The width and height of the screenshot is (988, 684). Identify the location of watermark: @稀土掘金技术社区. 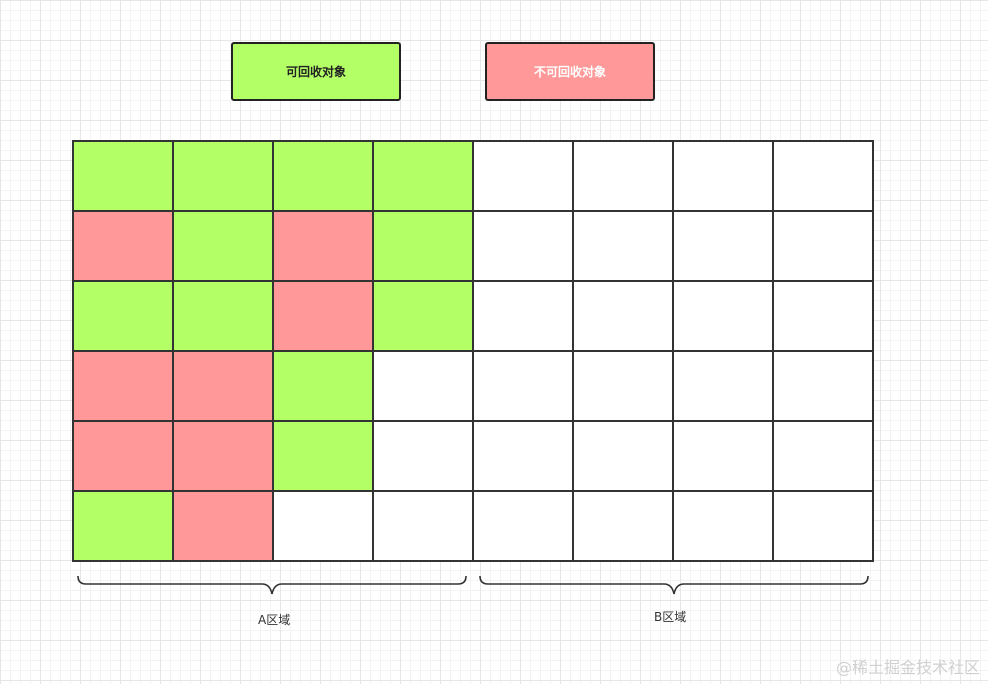
(907, 667).